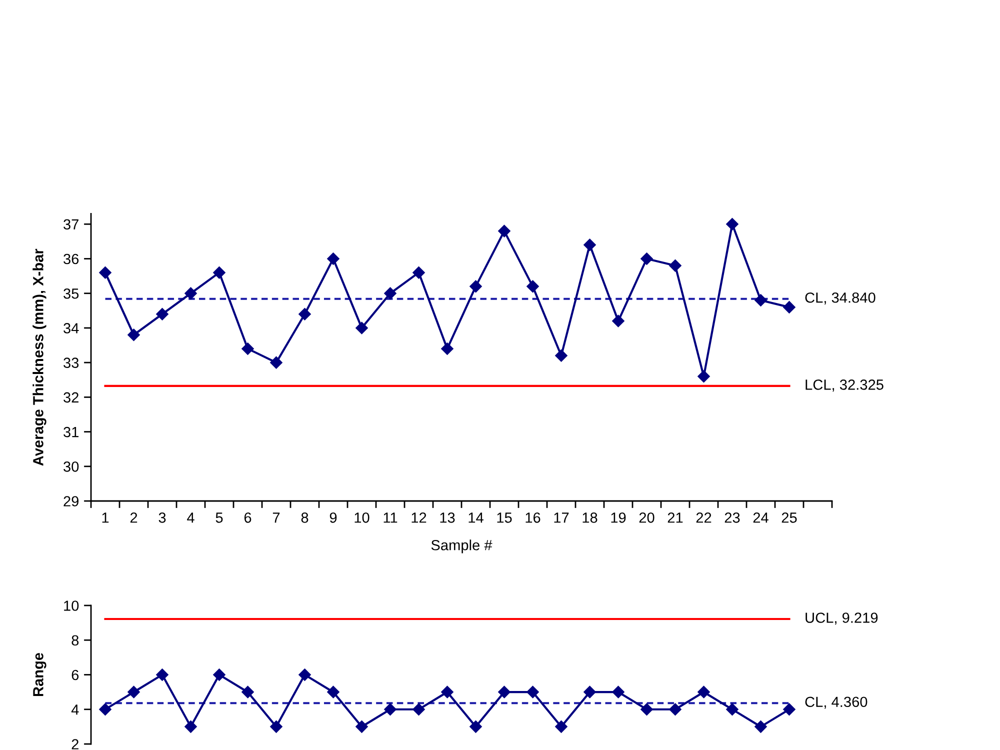 The height and width of the screenshot is (750, 1000). Describe the element at coordinates (219, 517) in the screenshot. I see `x-tick-label: 5` at that location.